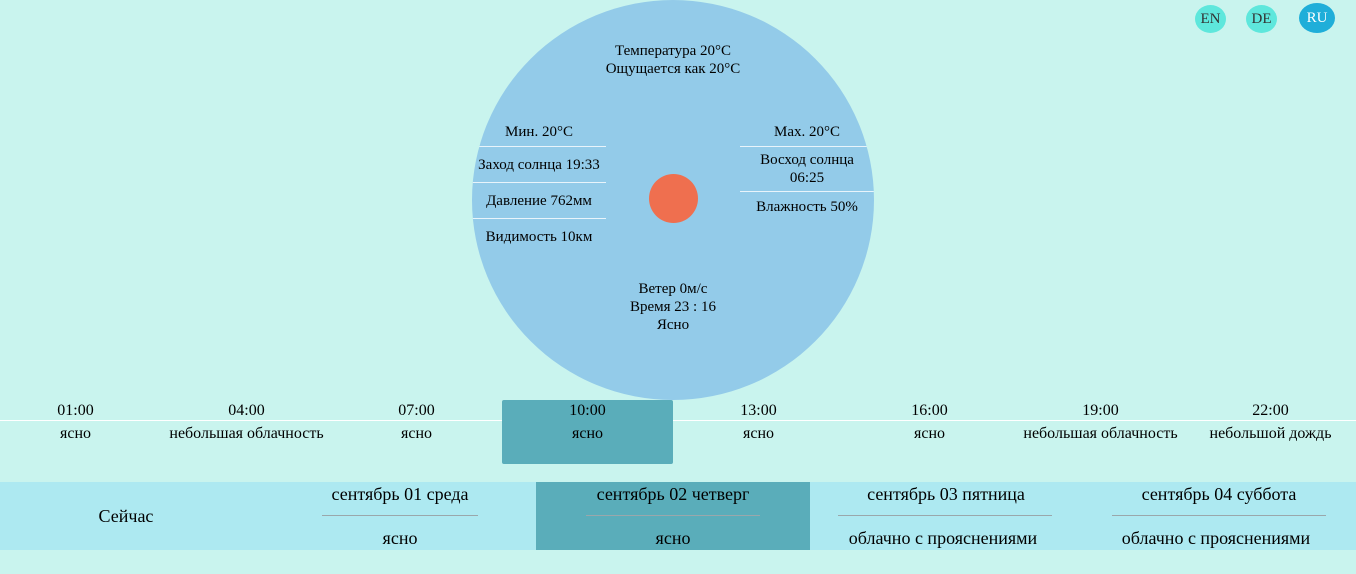  What do you see at coordinates (946, 494) in the screenshot?
I see `day-name: сентябрь 03 пятница` at bounding box center [946, 494].